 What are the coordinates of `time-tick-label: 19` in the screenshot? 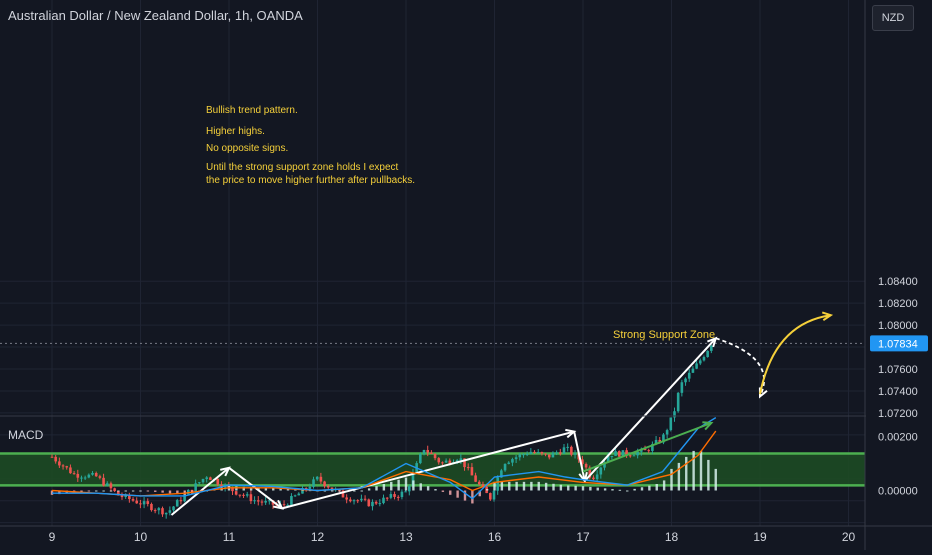 It's located at (760, 537).